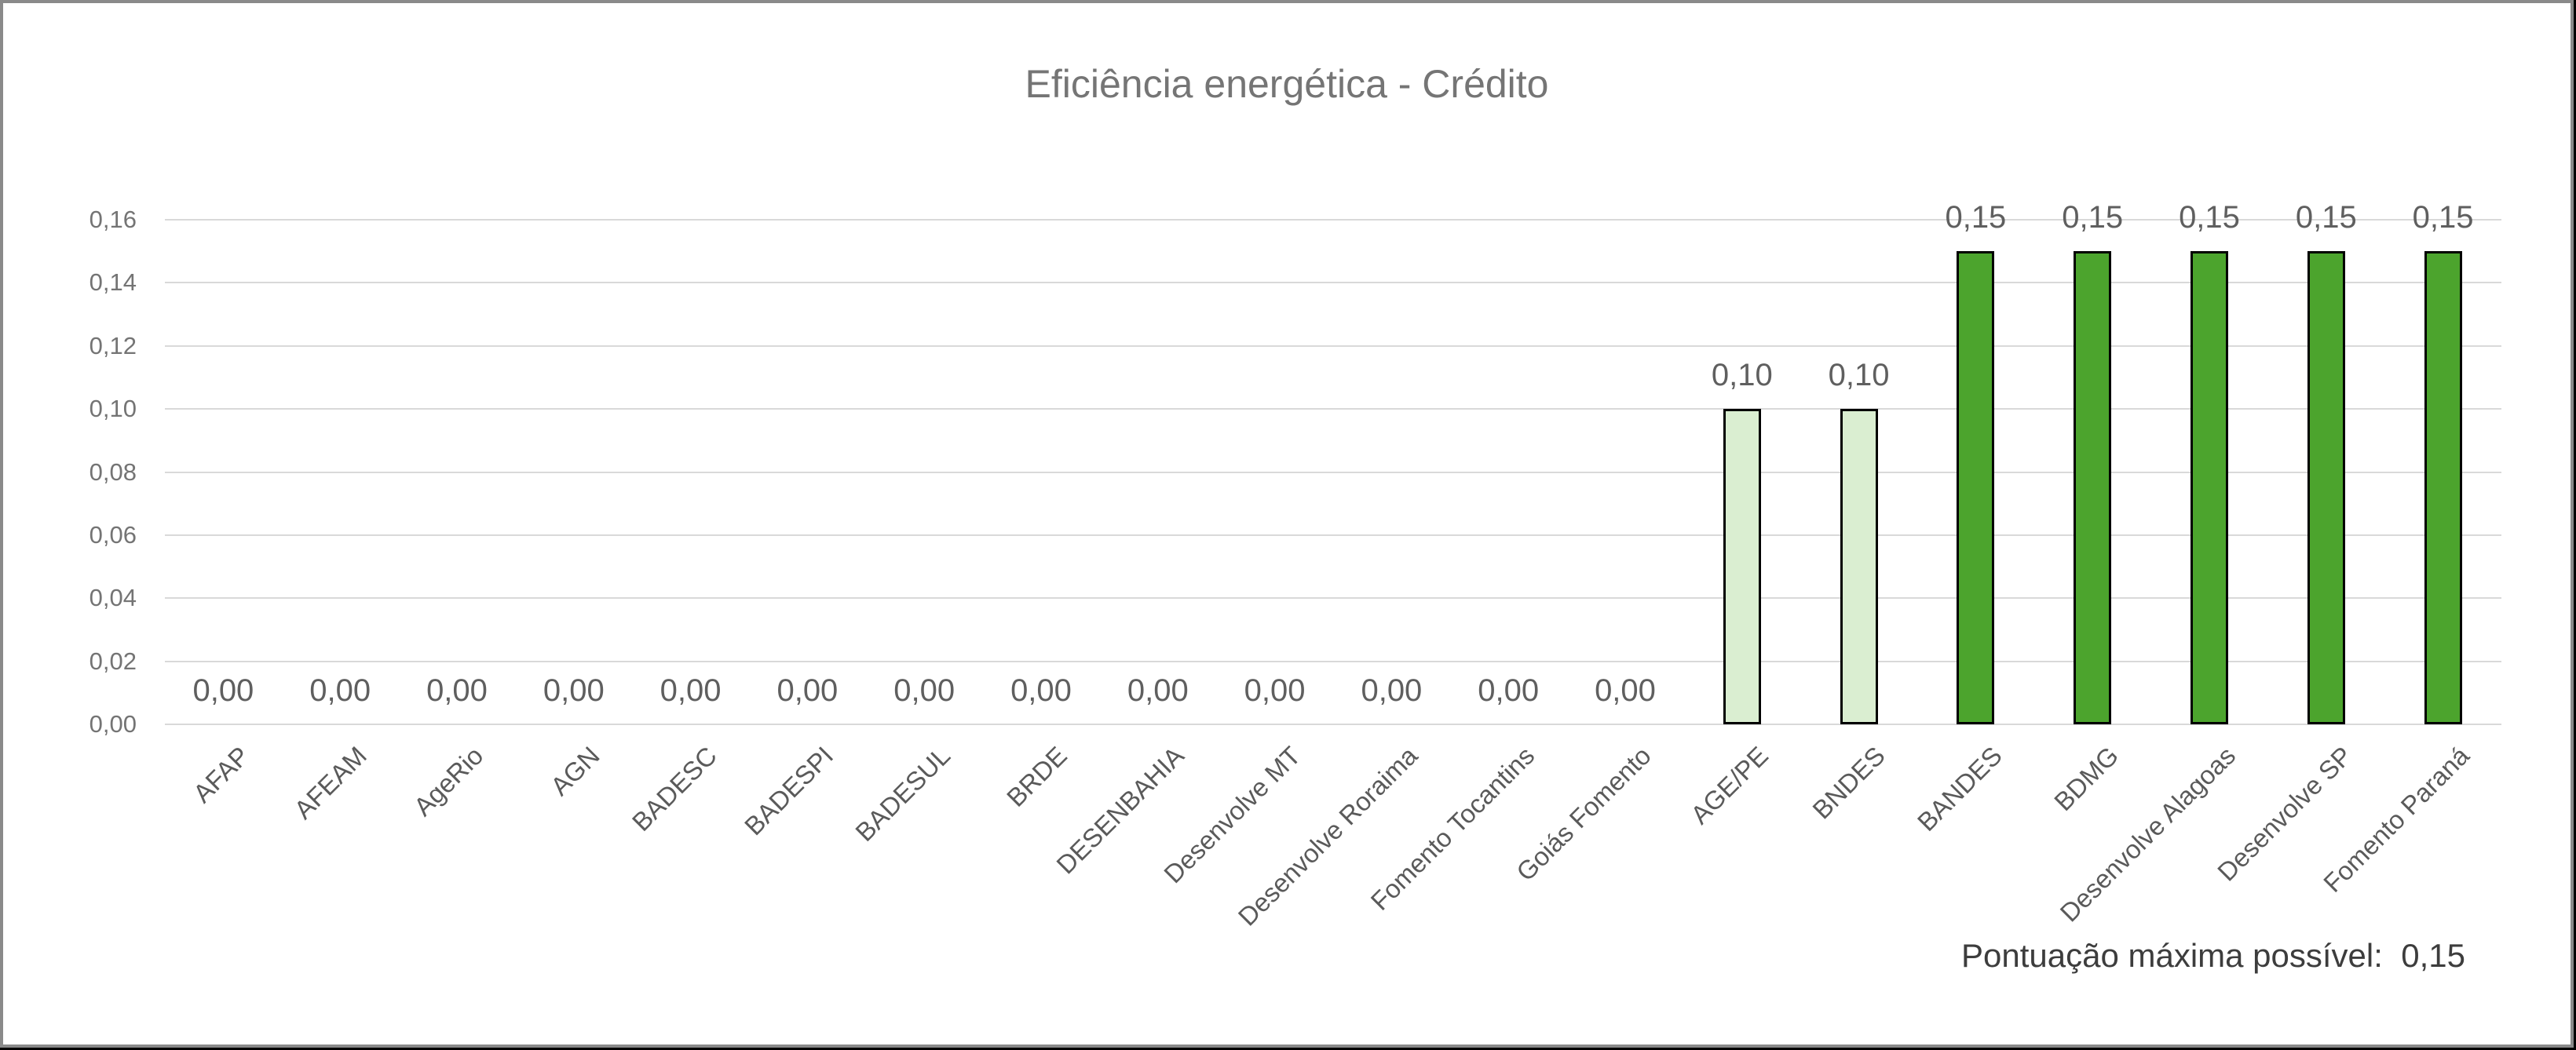 The width and height of the screenshot is (2576, 1050). Describe the element at coordinates (1960, 789) in the screenshot. I see `category-label: BANDES` at that location.